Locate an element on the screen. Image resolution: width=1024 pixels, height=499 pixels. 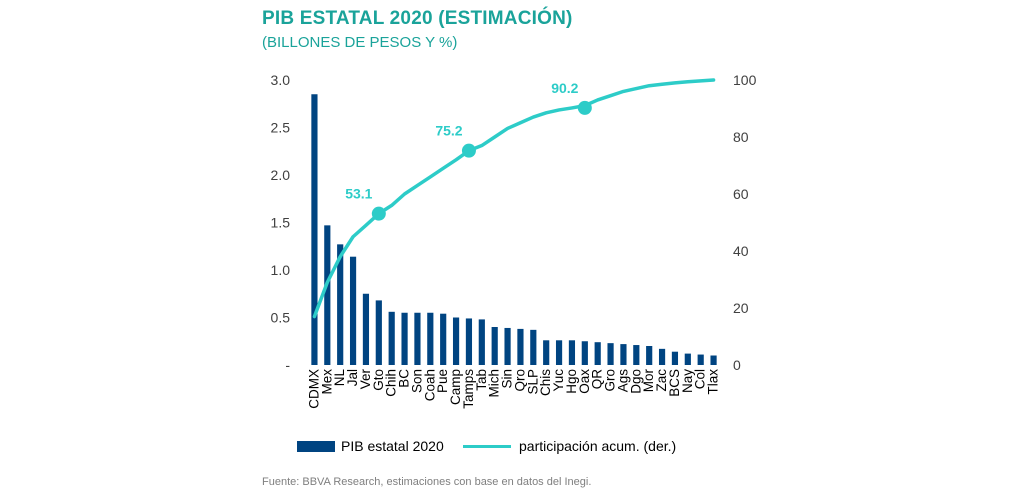
x-tick-label: Ver is located at coordinates (365, 378).